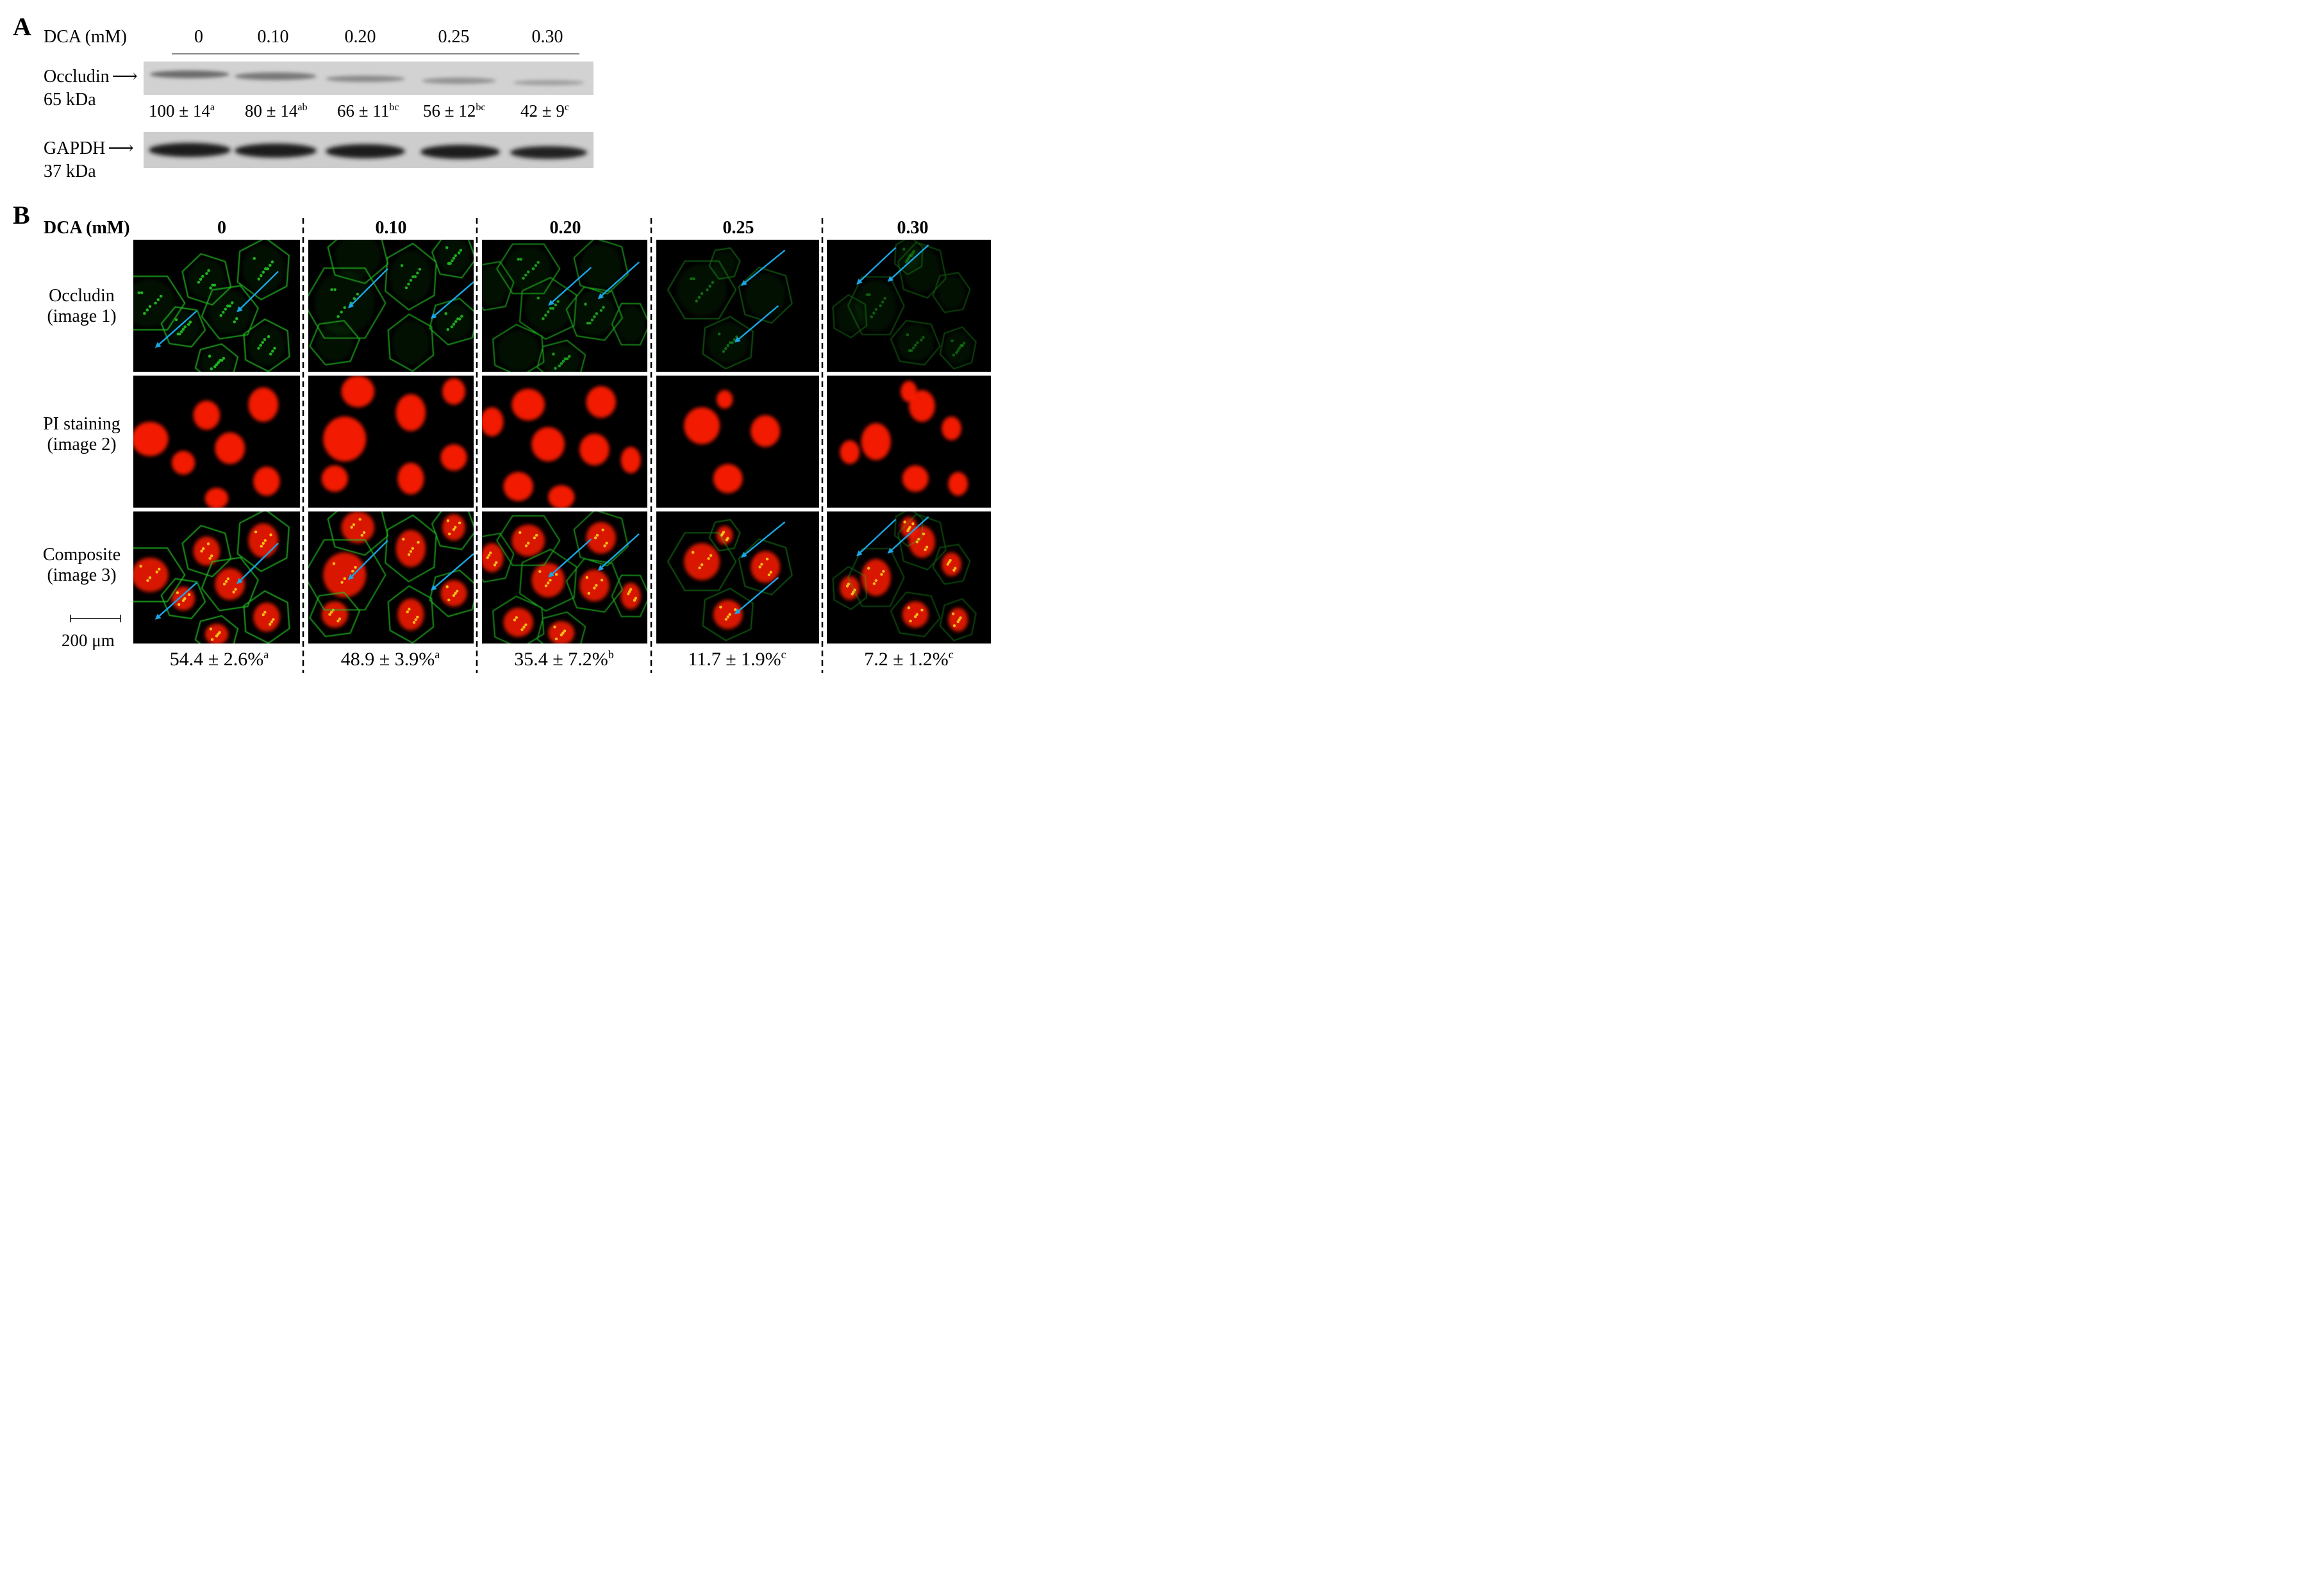  I want to click on occludin-quant-0: 100 ± 14a, so click(182, 110).